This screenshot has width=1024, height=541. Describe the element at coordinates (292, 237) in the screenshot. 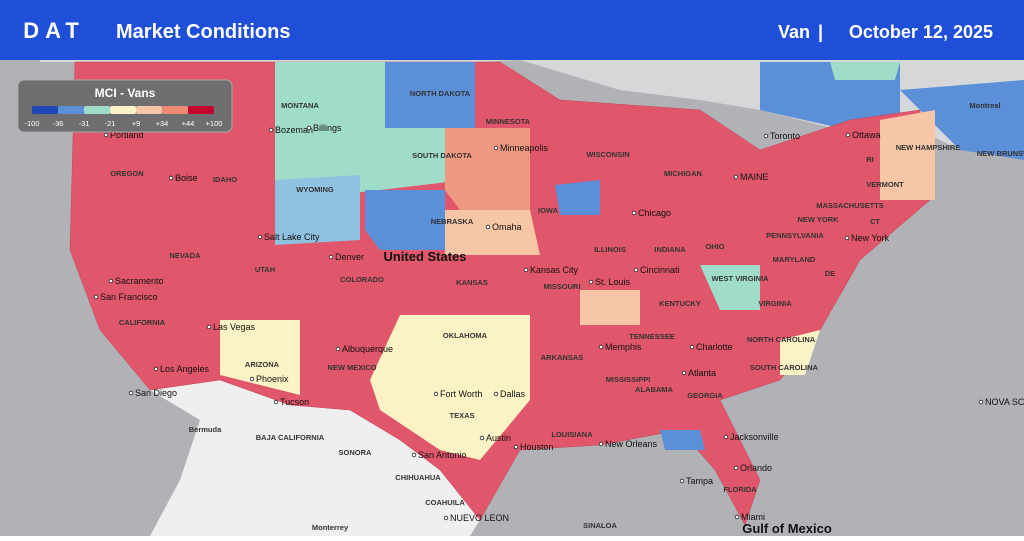

I see `city-label: Salt Lake City` at that location.